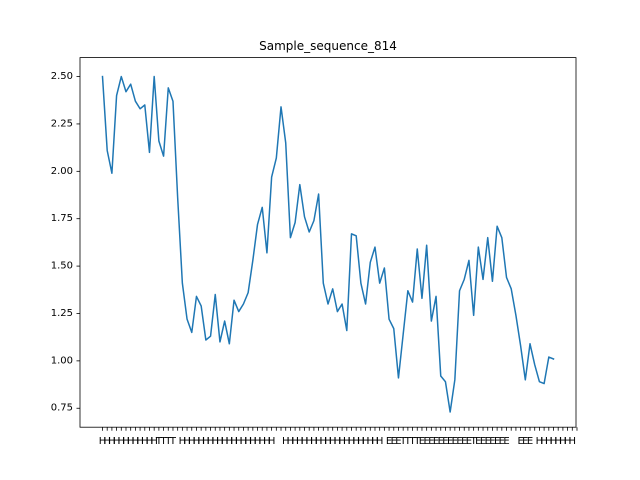  What do you see at coordinates (62, 266) in the screenshot?
I see `y-tick-label: 1.50` at bounding box center [62, 266].